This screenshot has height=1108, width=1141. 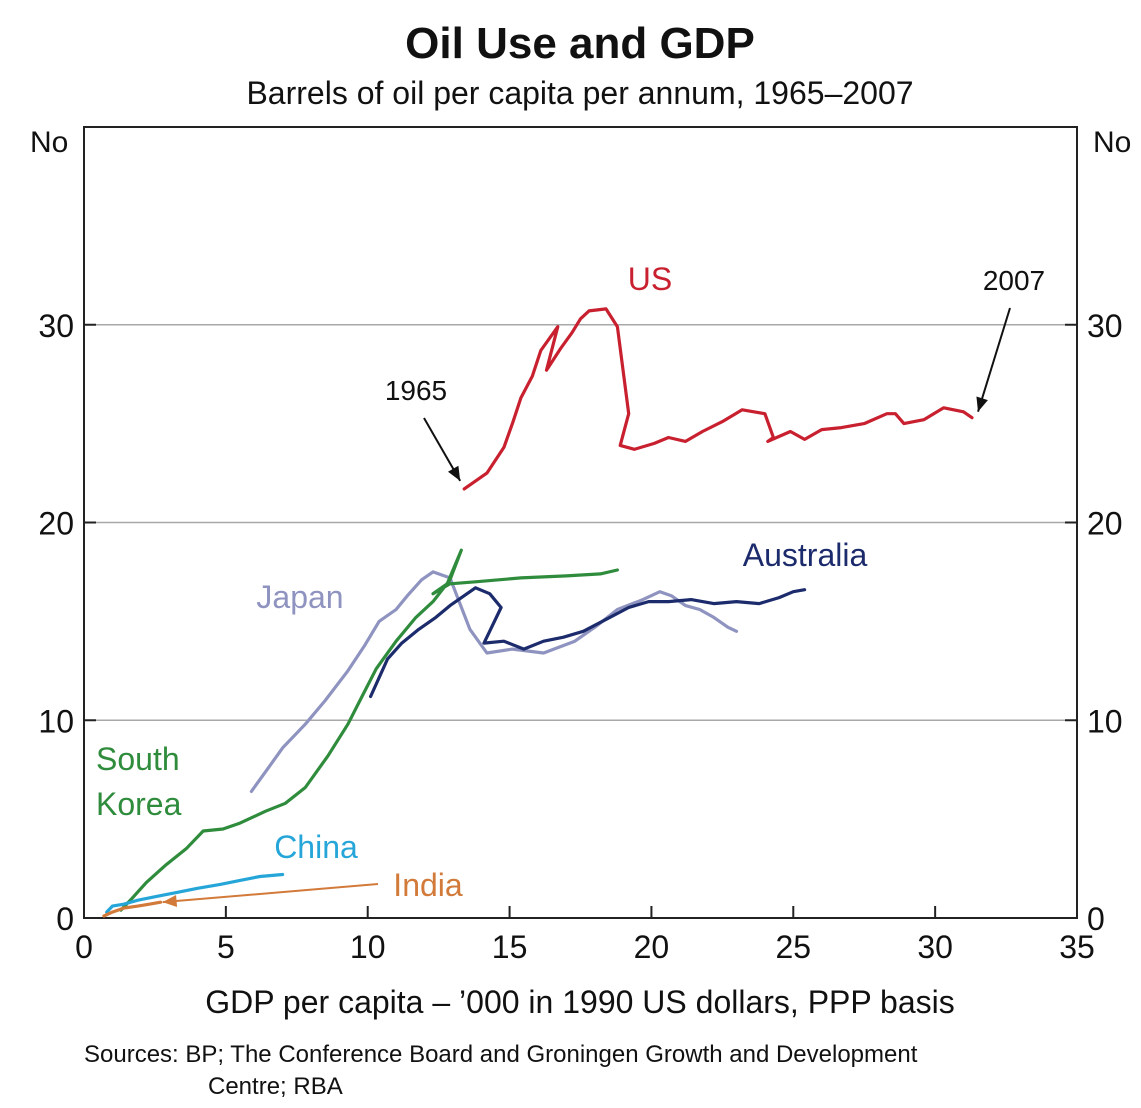 What do you see at coordinates (1105, 721) in the screenshot?
I see `y-tick-label-right: 10` at bounding box center [1105, 721].